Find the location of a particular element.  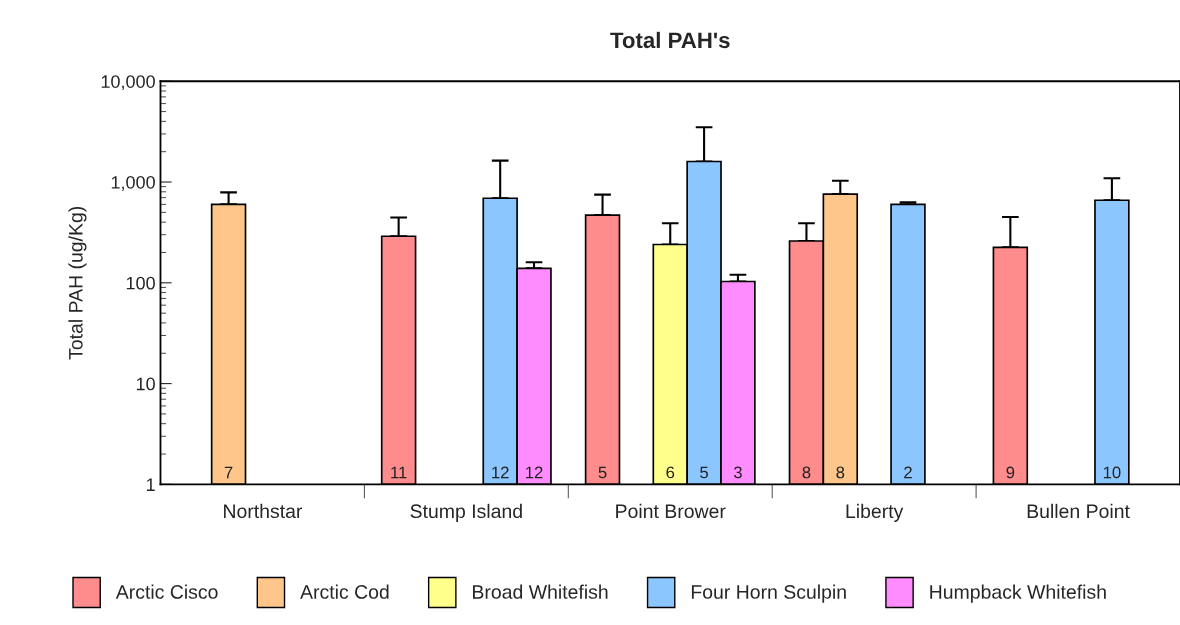

y-tick-label: 10 is located at coordinates (145, 384).